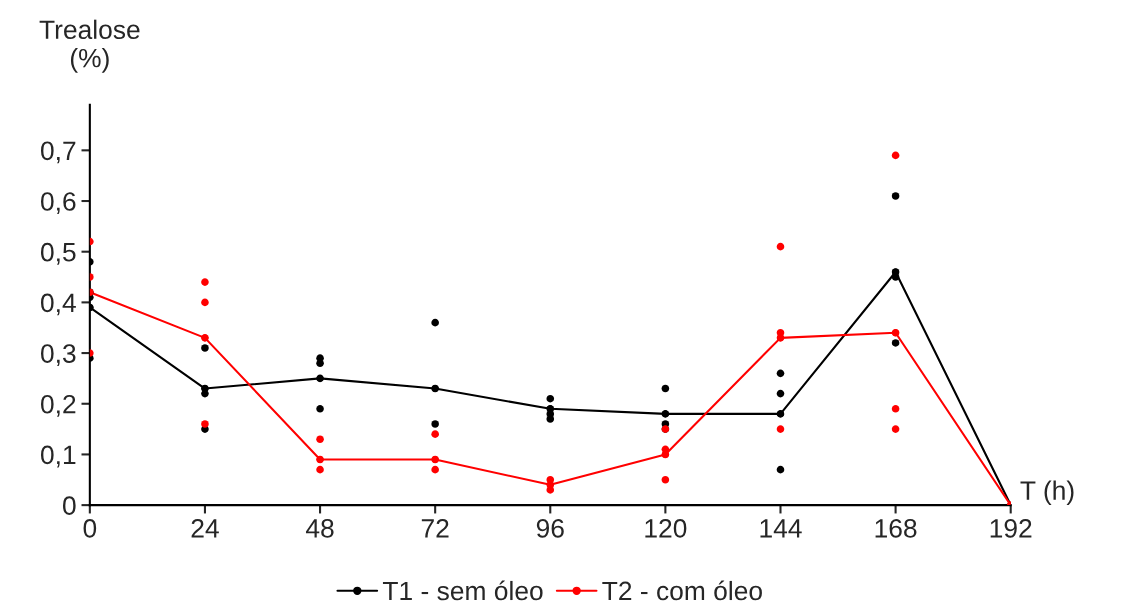 The width and height of the screenshot is (1123, 616). Describe the element at coordinates (58, 456) in the screenshot. I see `y-tick-label: 0,1` at that location.